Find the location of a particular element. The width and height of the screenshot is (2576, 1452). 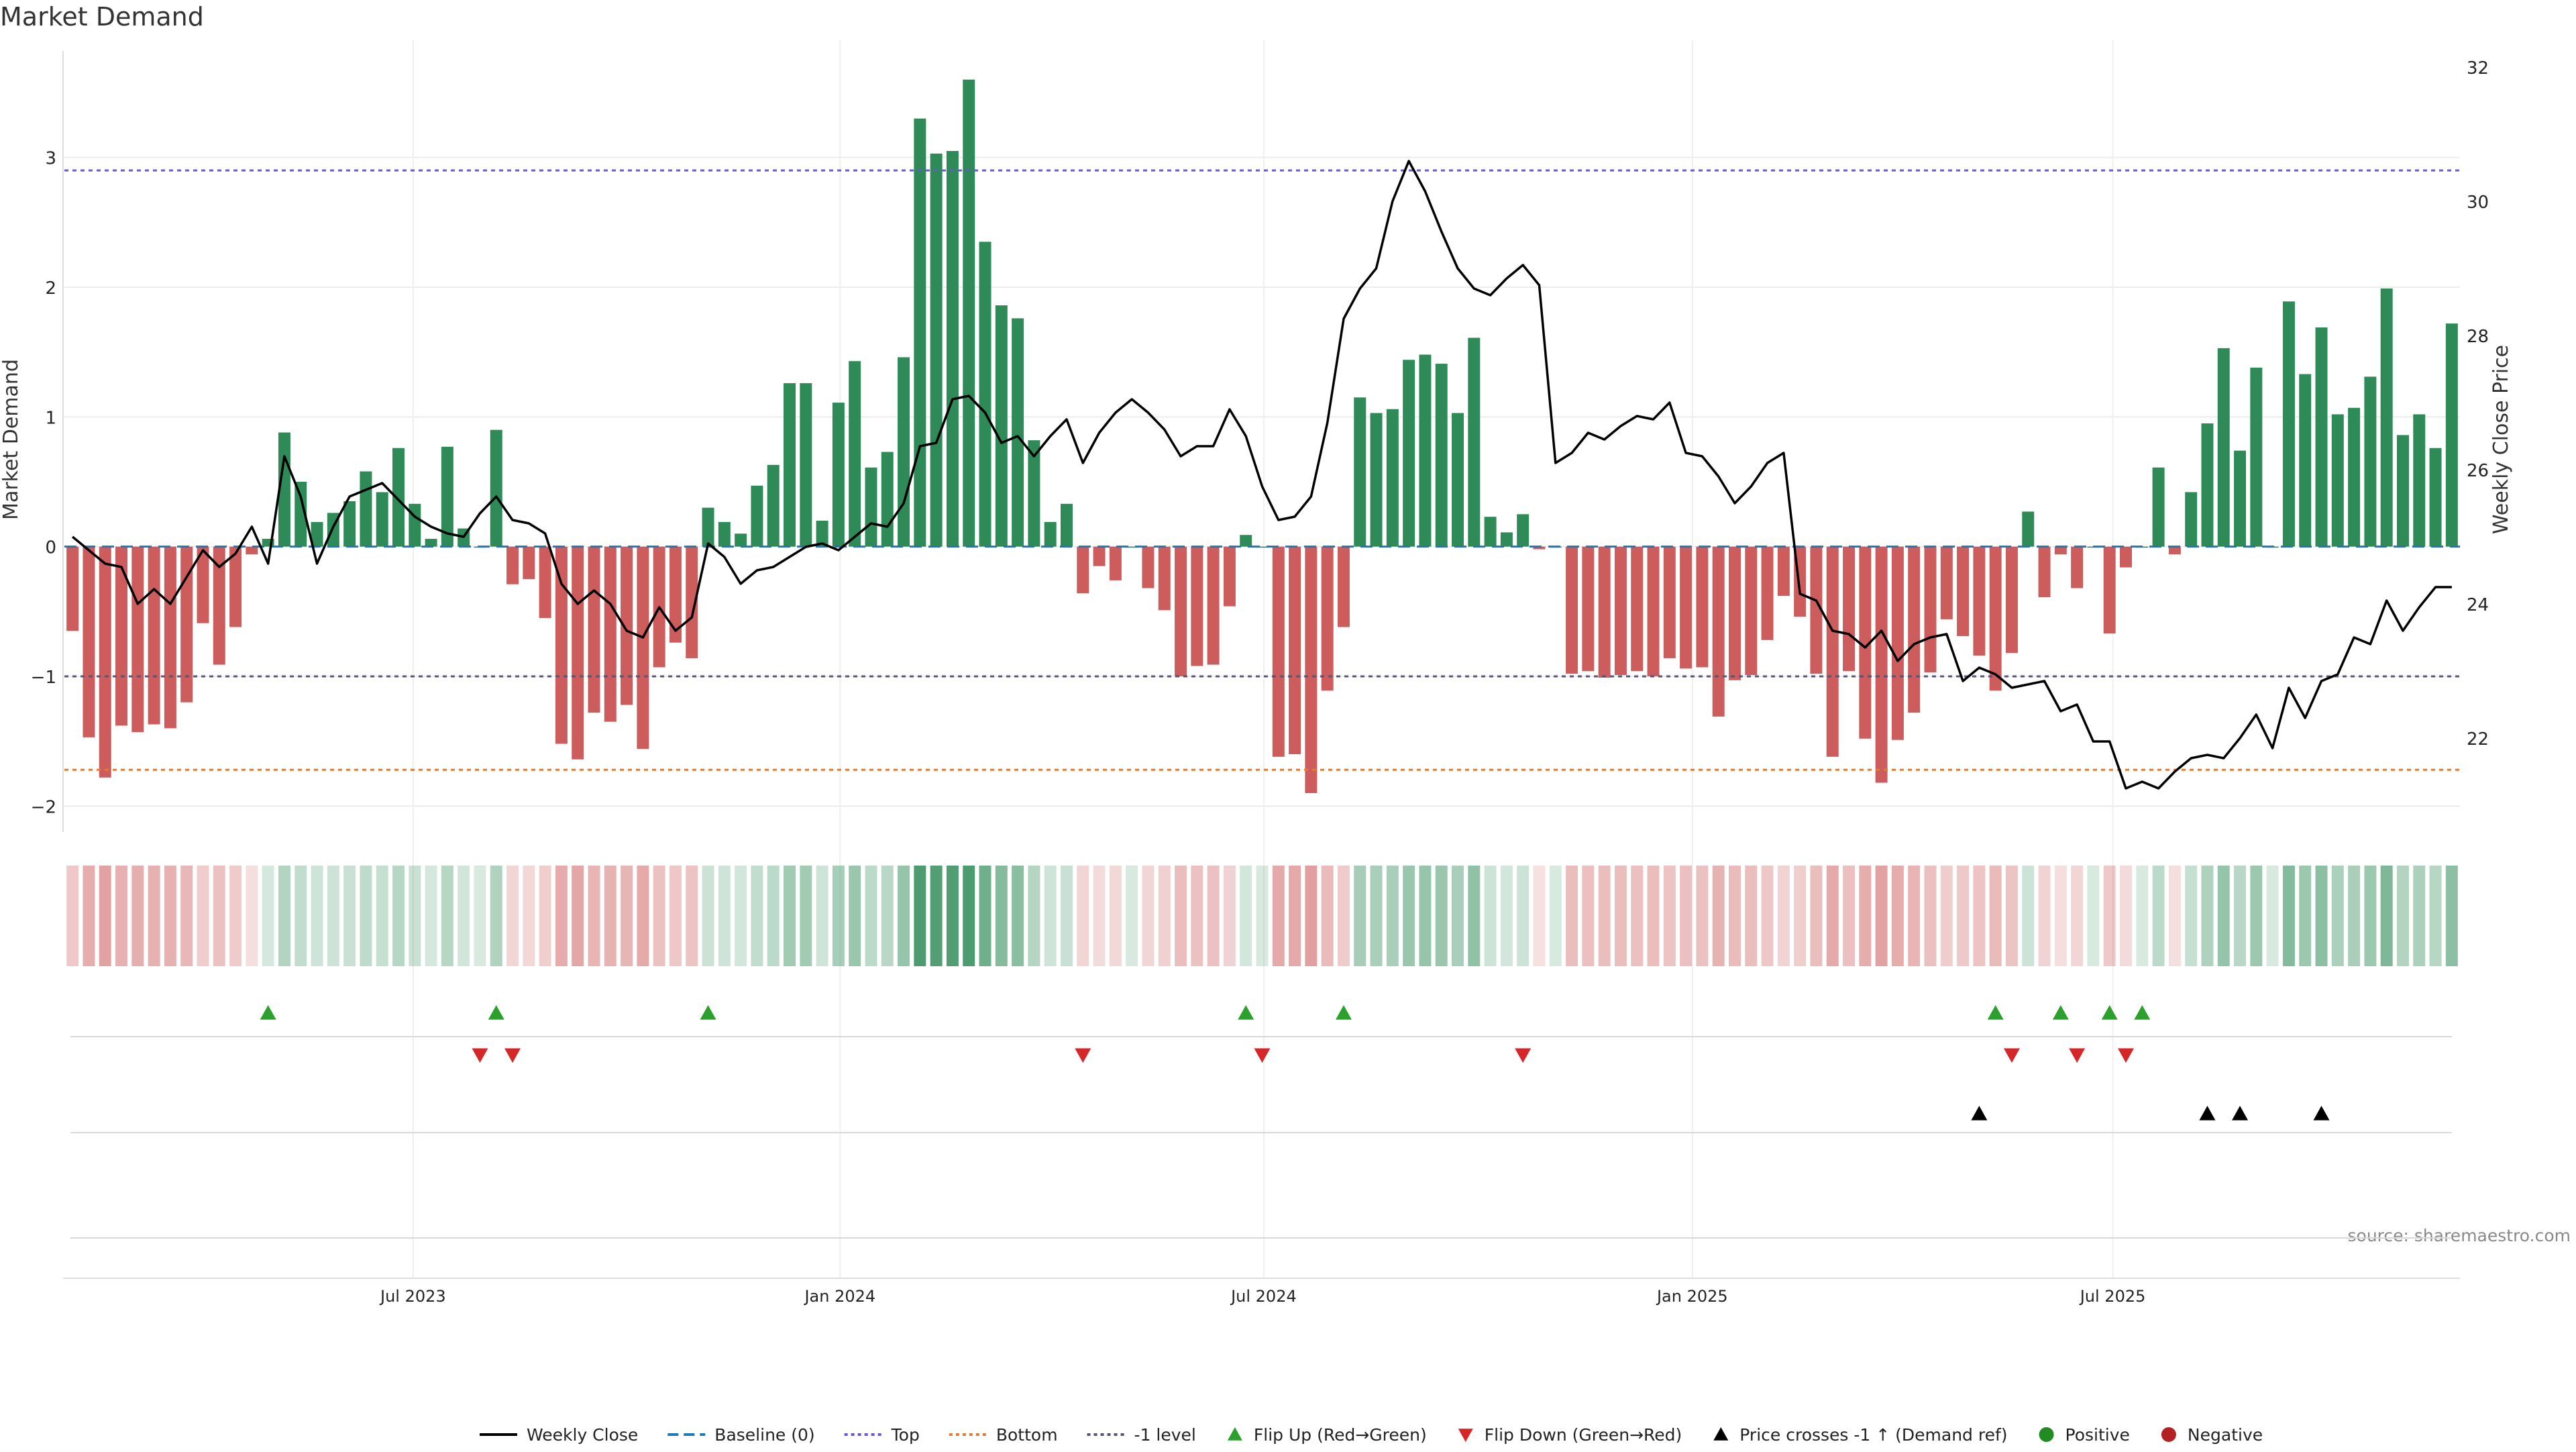

legend-item: Positive is located at coordinates (2084, 1435).